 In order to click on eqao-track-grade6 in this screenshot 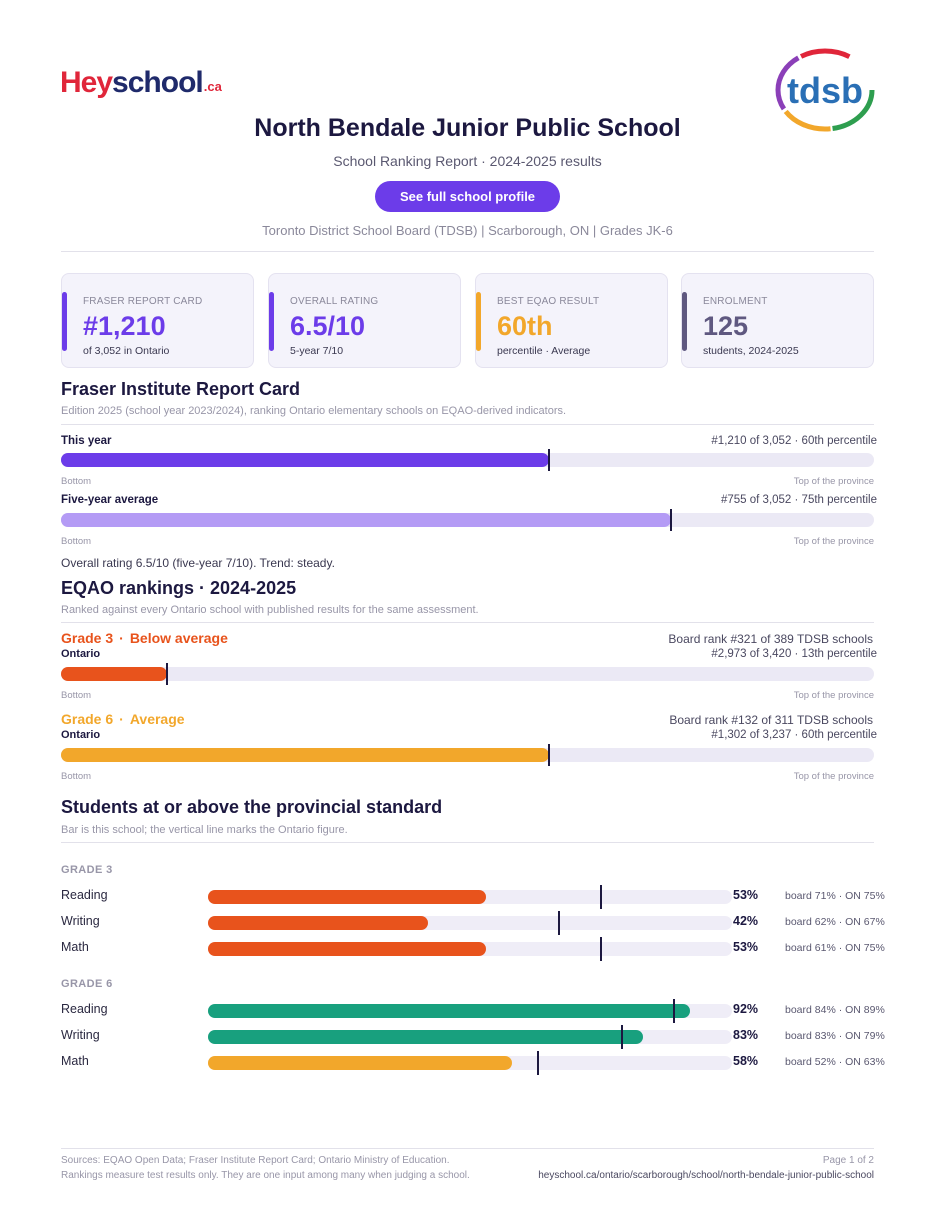, I will do `click(467, 755)`.